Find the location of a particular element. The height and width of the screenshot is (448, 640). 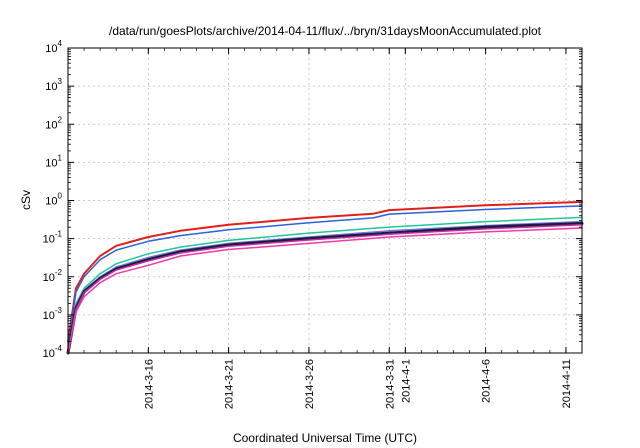

y-tick-label: 10³ is located at coordinates (53, 85).